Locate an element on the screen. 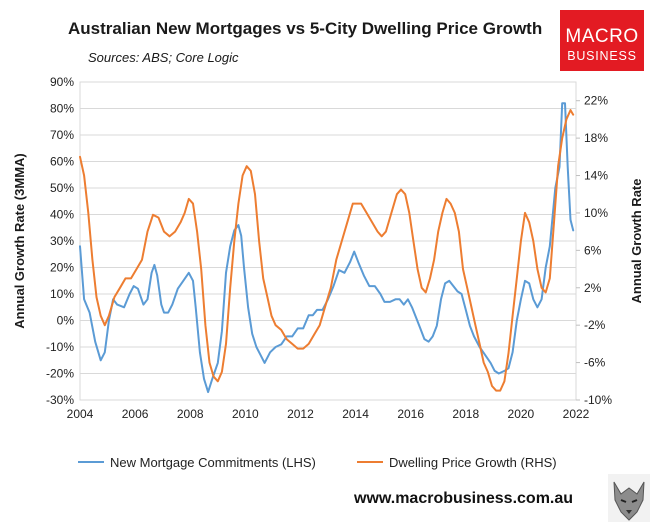 This screenshot has height=529, width=660. y-right-tick-label: -2% is located at coordinates (595, 325).